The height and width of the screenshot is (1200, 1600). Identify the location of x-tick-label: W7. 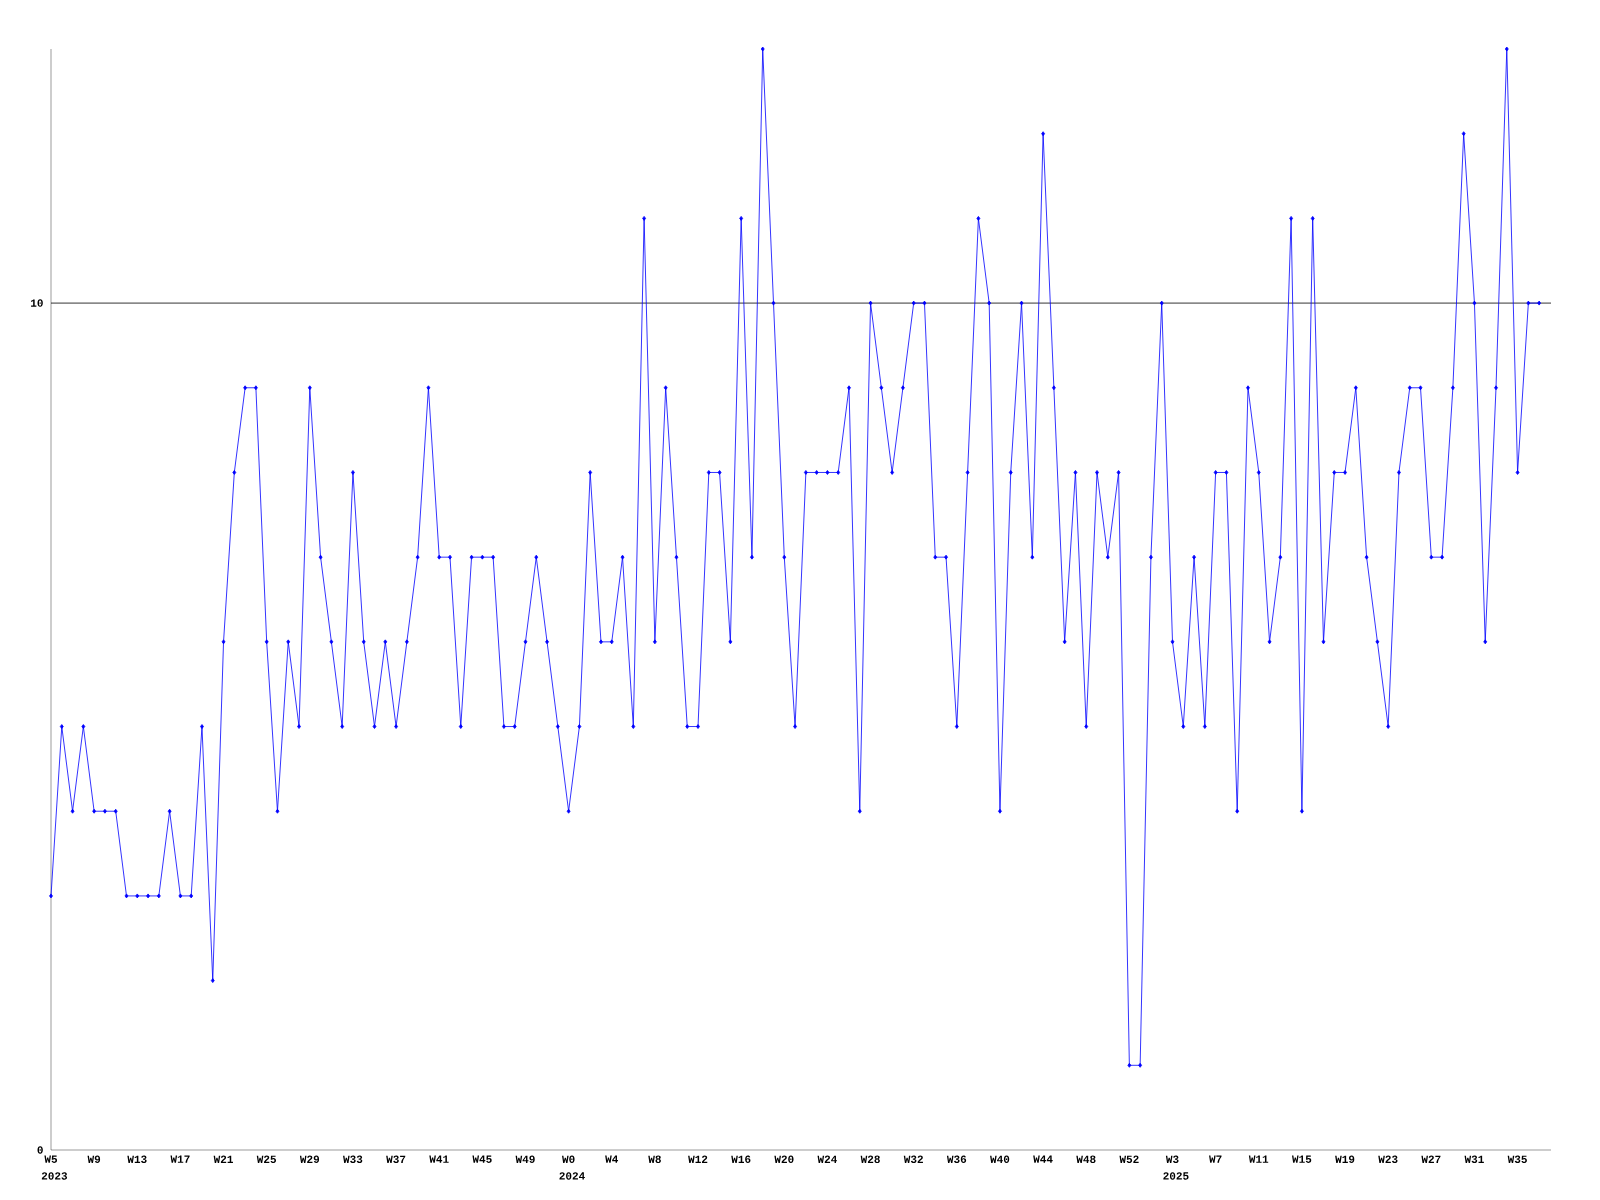
(1215, 1159).